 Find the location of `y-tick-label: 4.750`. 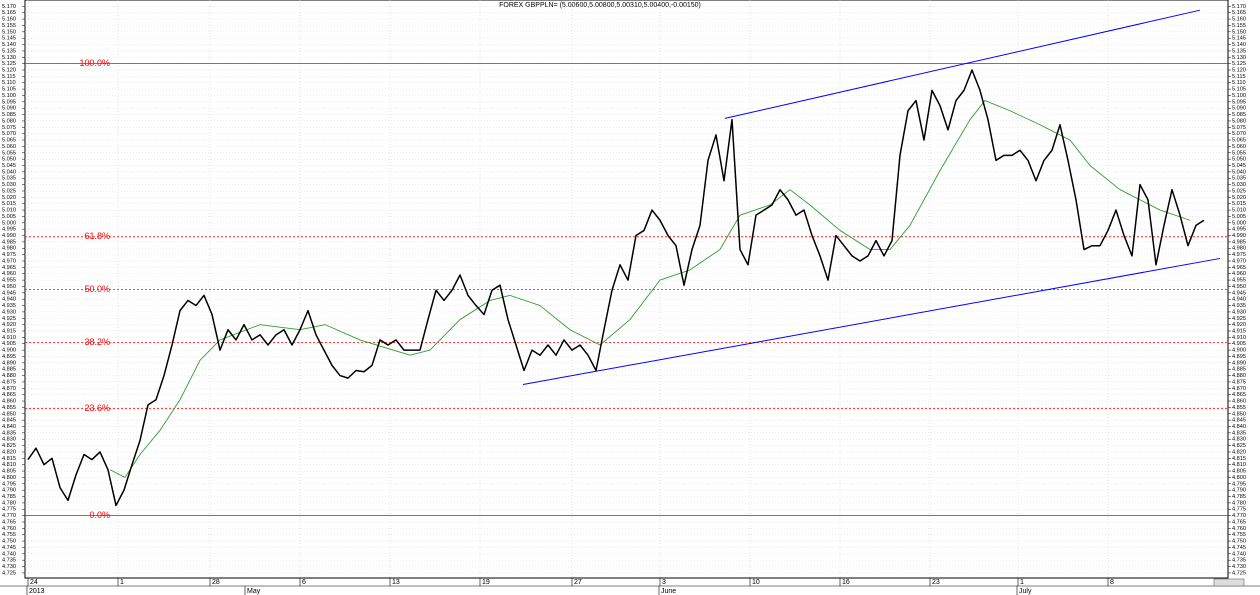

y-tick-label: 4.750 is located at coordinates (1239, 542).